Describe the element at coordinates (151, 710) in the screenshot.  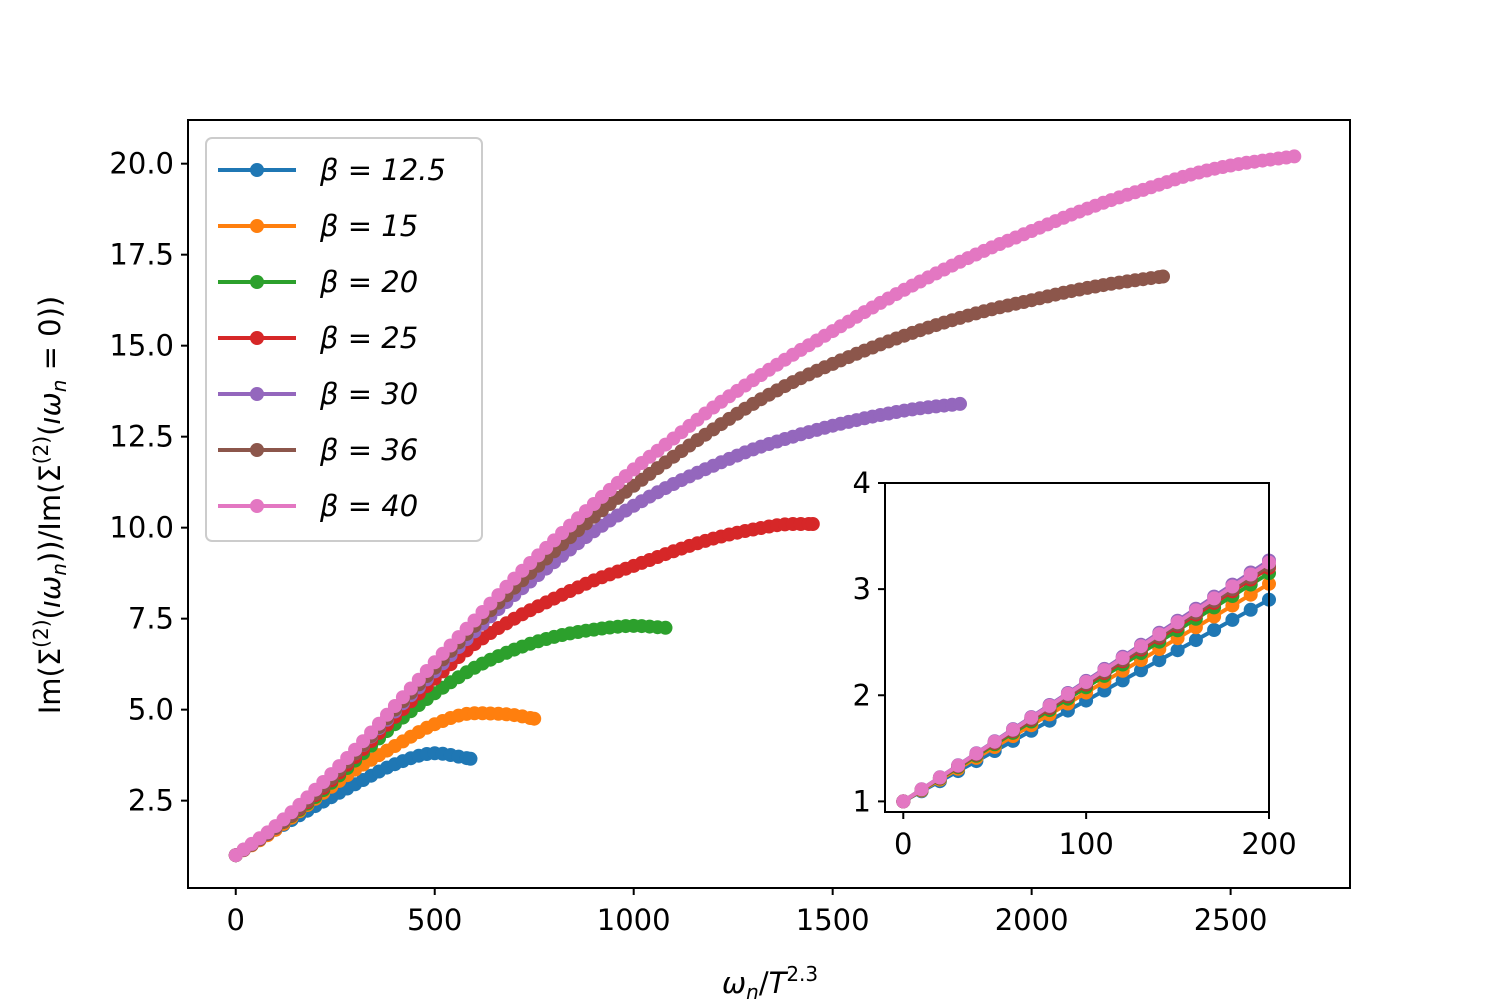
I see `y-tick-label: 5.0` at that location.